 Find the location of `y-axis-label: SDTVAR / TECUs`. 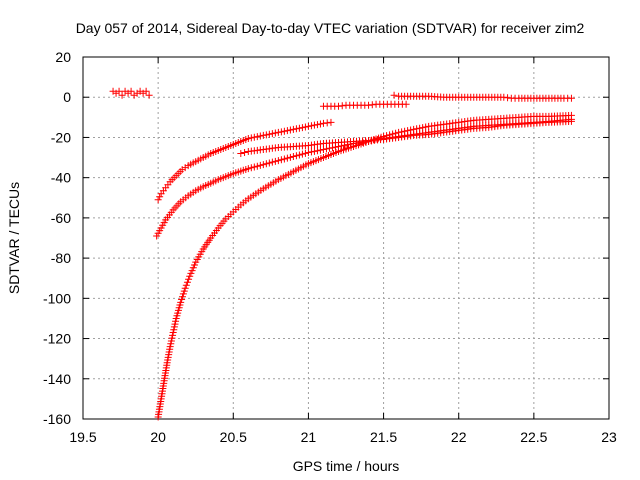

y-axis-label: SDTVAR / TECUs is located at coordinates (14, 238).